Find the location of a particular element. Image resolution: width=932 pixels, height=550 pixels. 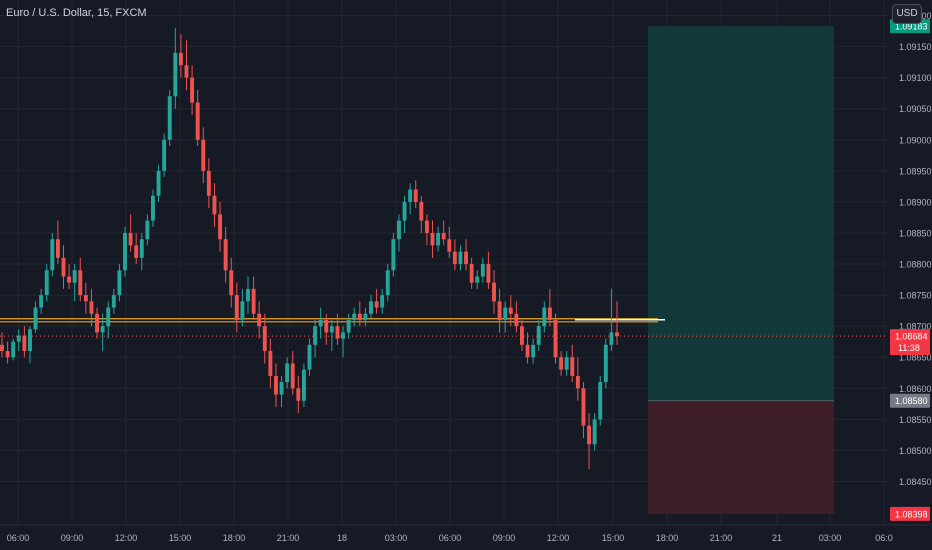

price-label: 1.09183 is located at coordinates (911, 27).